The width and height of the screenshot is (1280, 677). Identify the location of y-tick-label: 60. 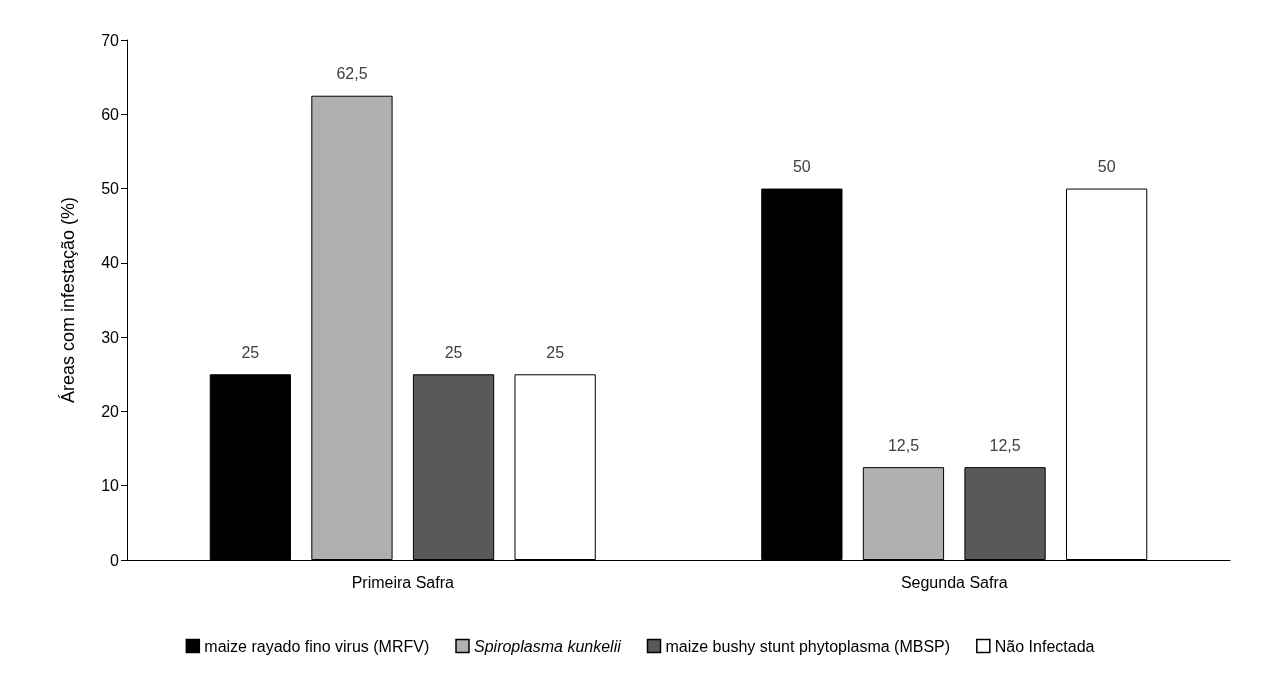
(110, 114).